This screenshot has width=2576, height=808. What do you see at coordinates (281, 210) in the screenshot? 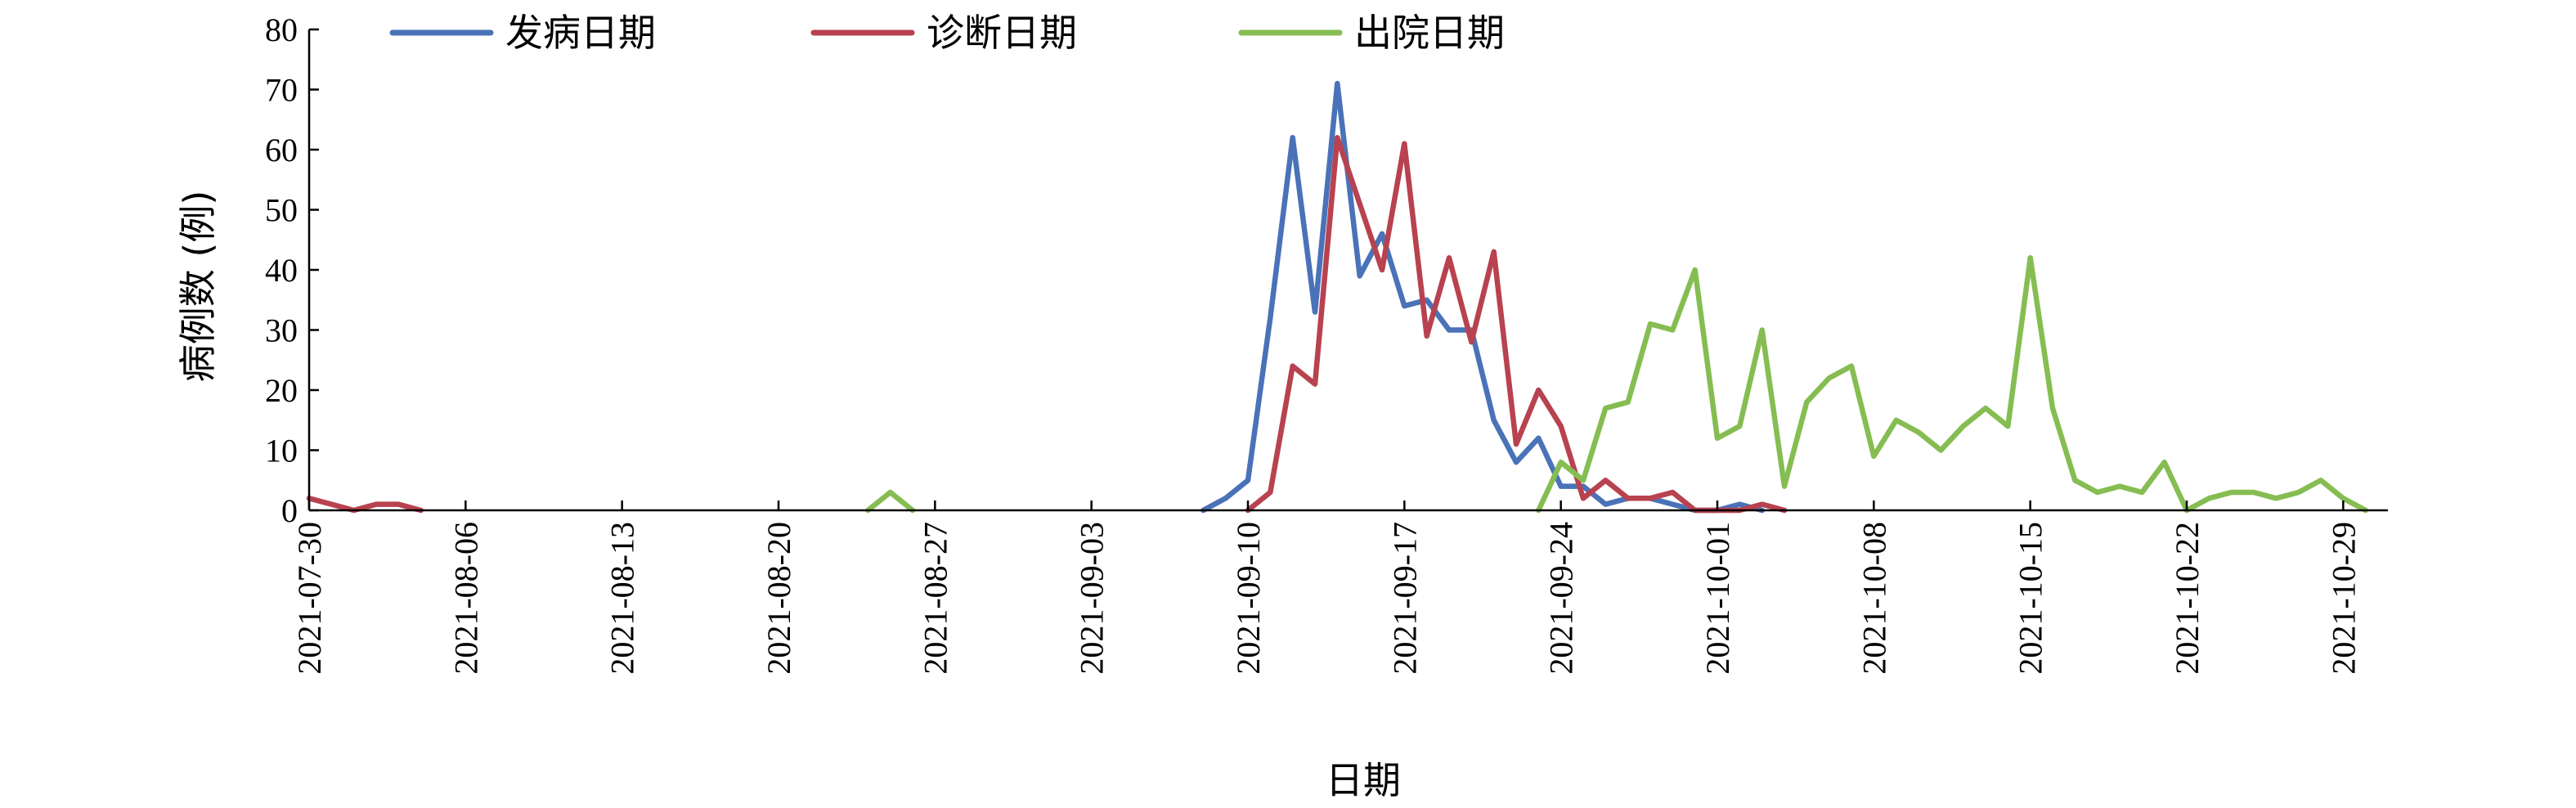
I see `y-tick-label: 50` at bounding box center [281, 210].